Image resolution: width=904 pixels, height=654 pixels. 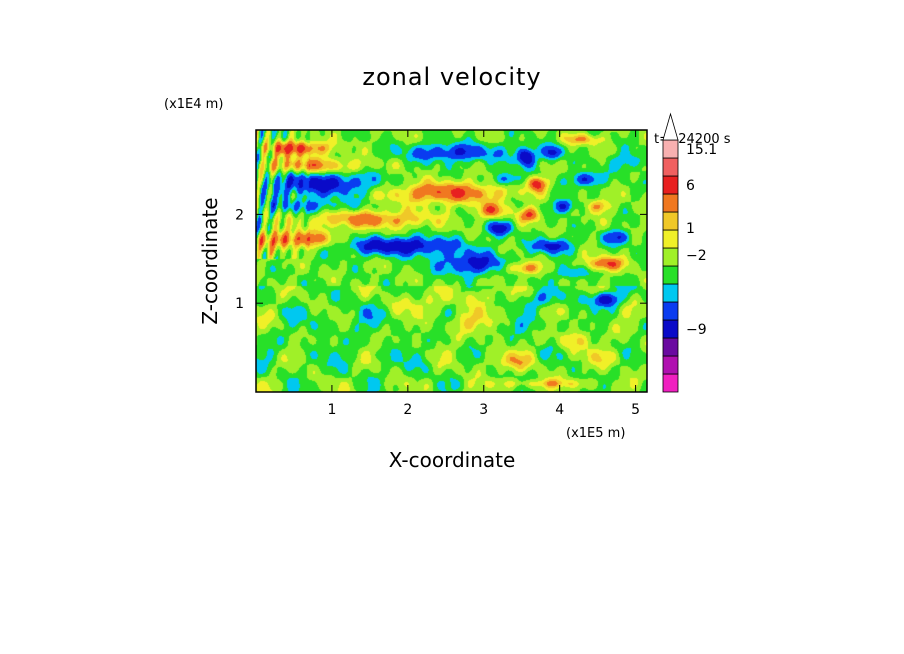 What do you see at coordinates (239, 304) in the screenshot?
I see `y-tick-label: 1` at bounding box center [239, 304].